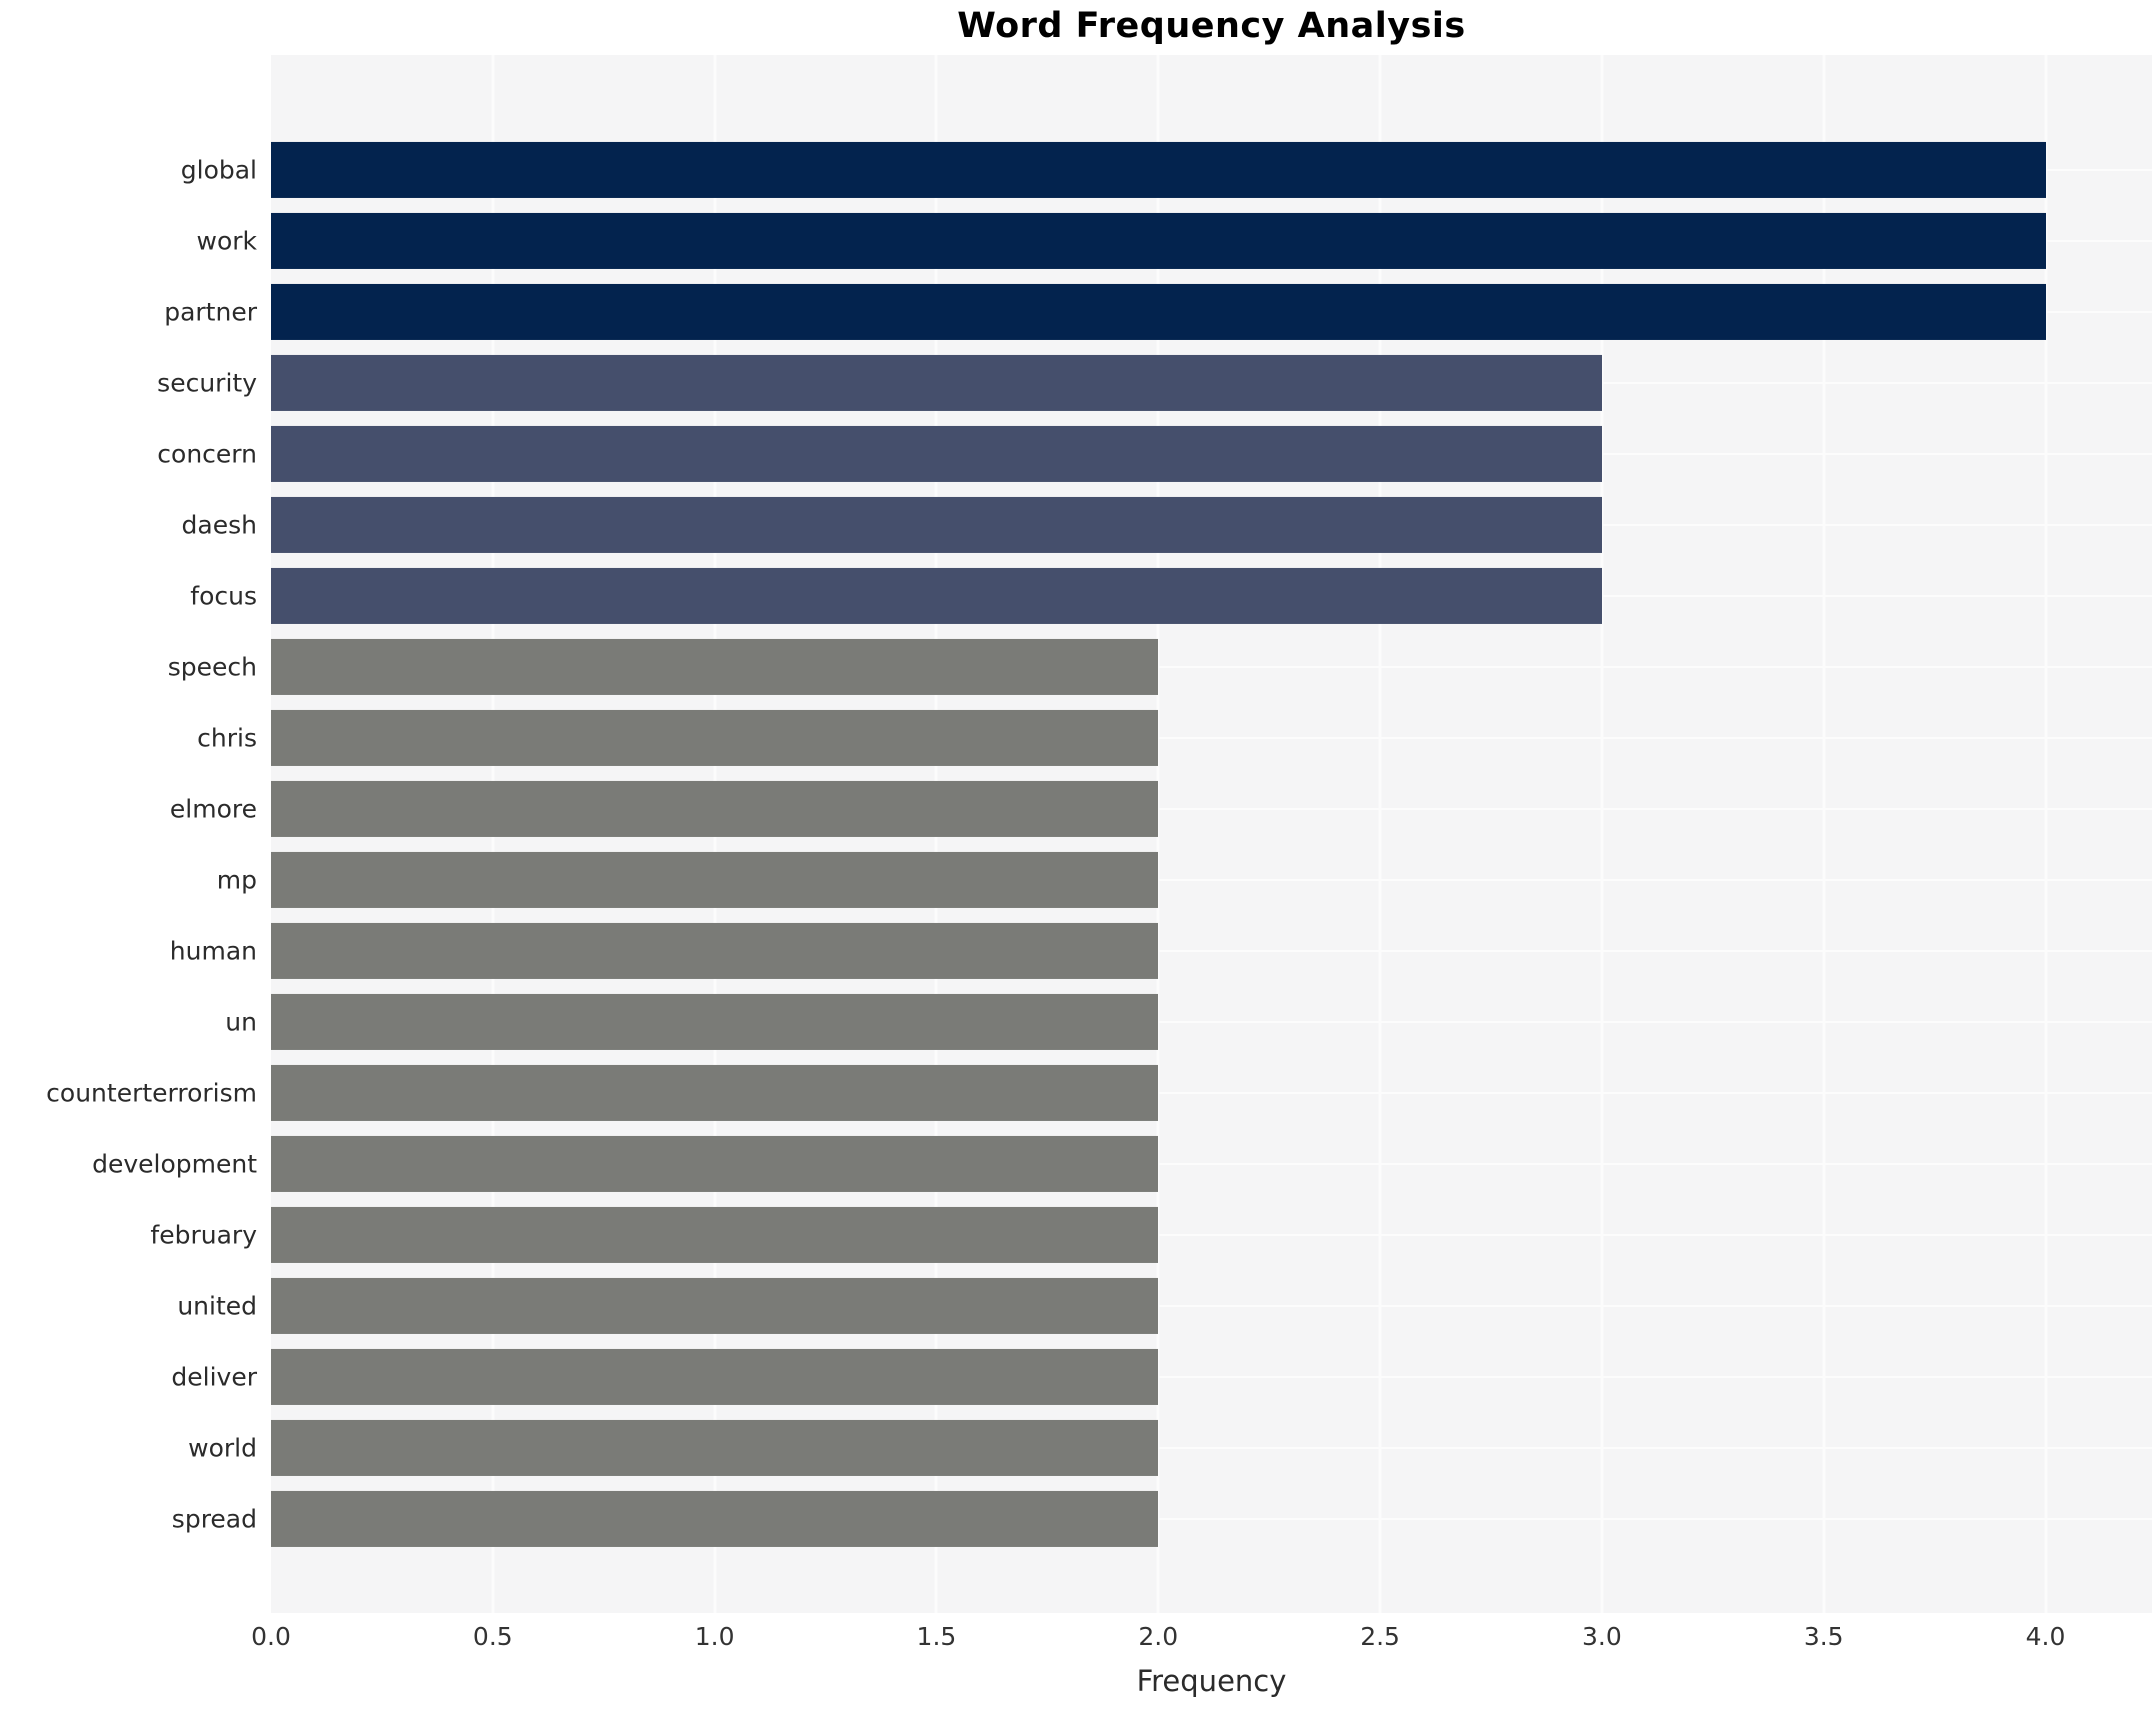 The height and width of the screenshot is (1710, 2152). I want to click on bar-row: elmore, so click(1161, 808).